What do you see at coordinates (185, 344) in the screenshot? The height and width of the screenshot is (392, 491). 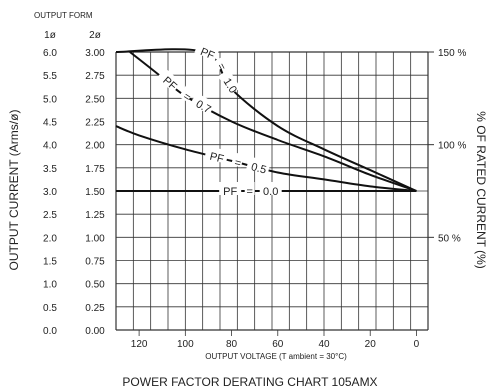 I see `x-tick-label: 100` at bounding box center [185, 344].